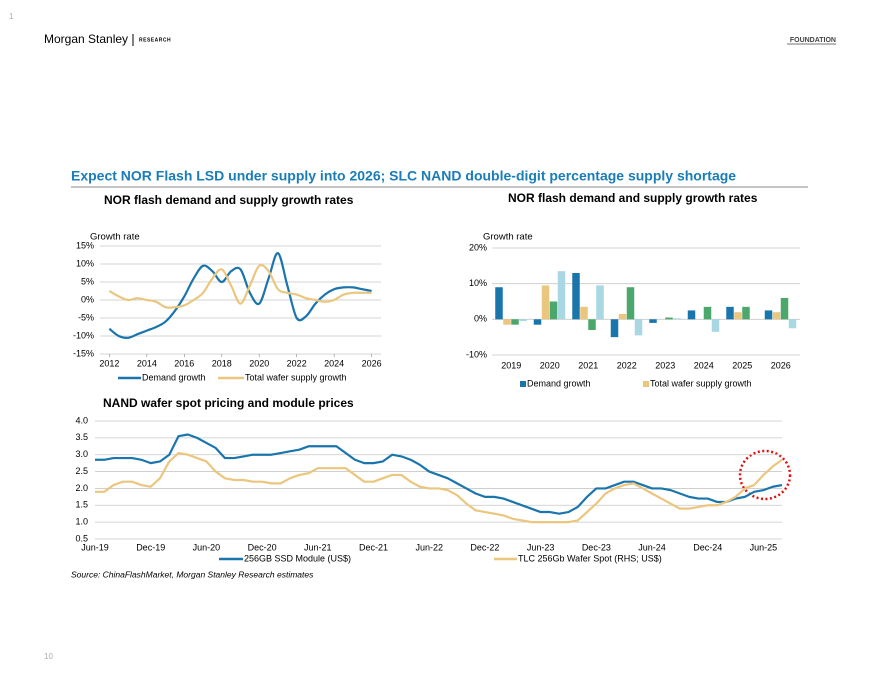 This screenshot has width=880, height=680. Describe the element at coordinates (259, 363) in the screenshot. I see `x-tick-label: 2020` at that location.